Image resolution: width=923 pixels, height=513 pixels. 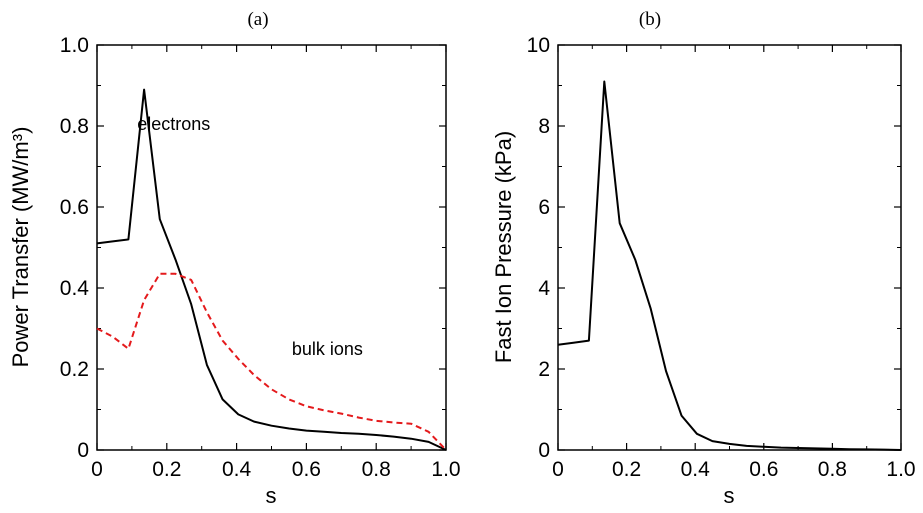 What do you see at coordinates (271, 361) in the screenshot?
I see `series-line-bulk-ions` at bounding box center [271, 361].